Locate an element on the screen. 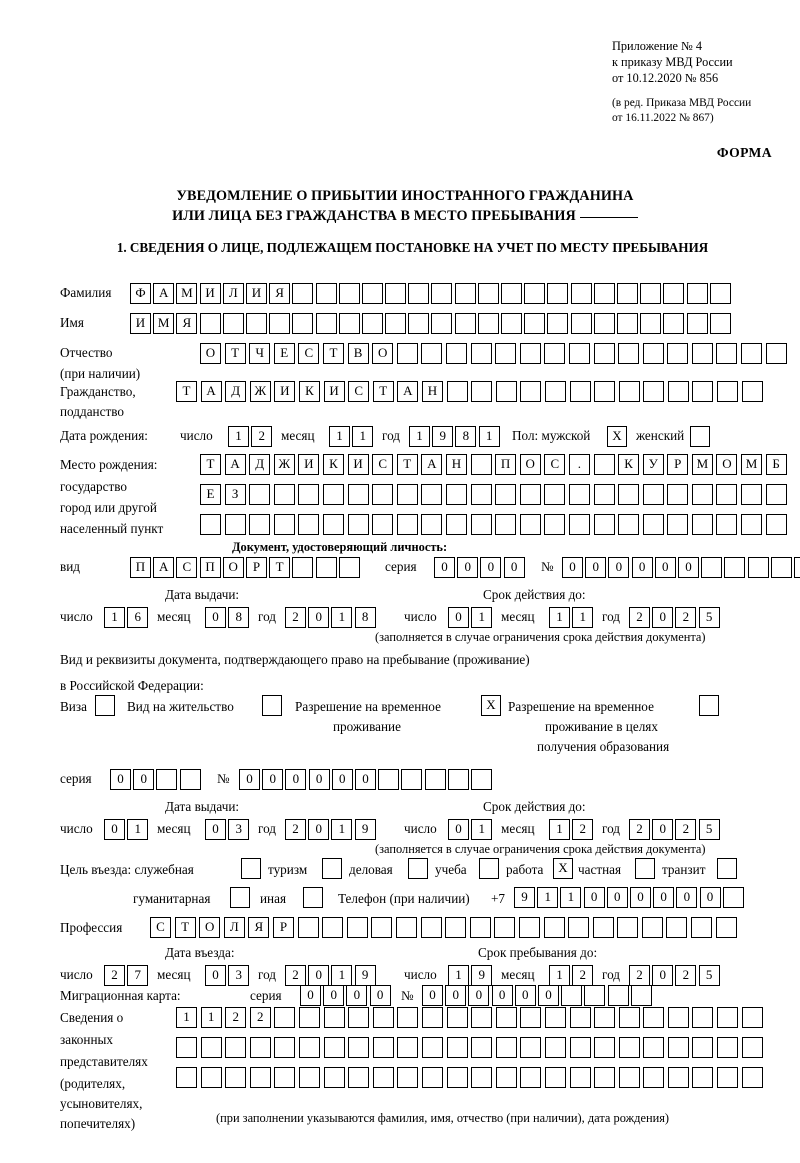 Image resolution: width=800 pixels, height=1163 pixels. purpose-tourism-checkbox is located at coordinates (332, 868).